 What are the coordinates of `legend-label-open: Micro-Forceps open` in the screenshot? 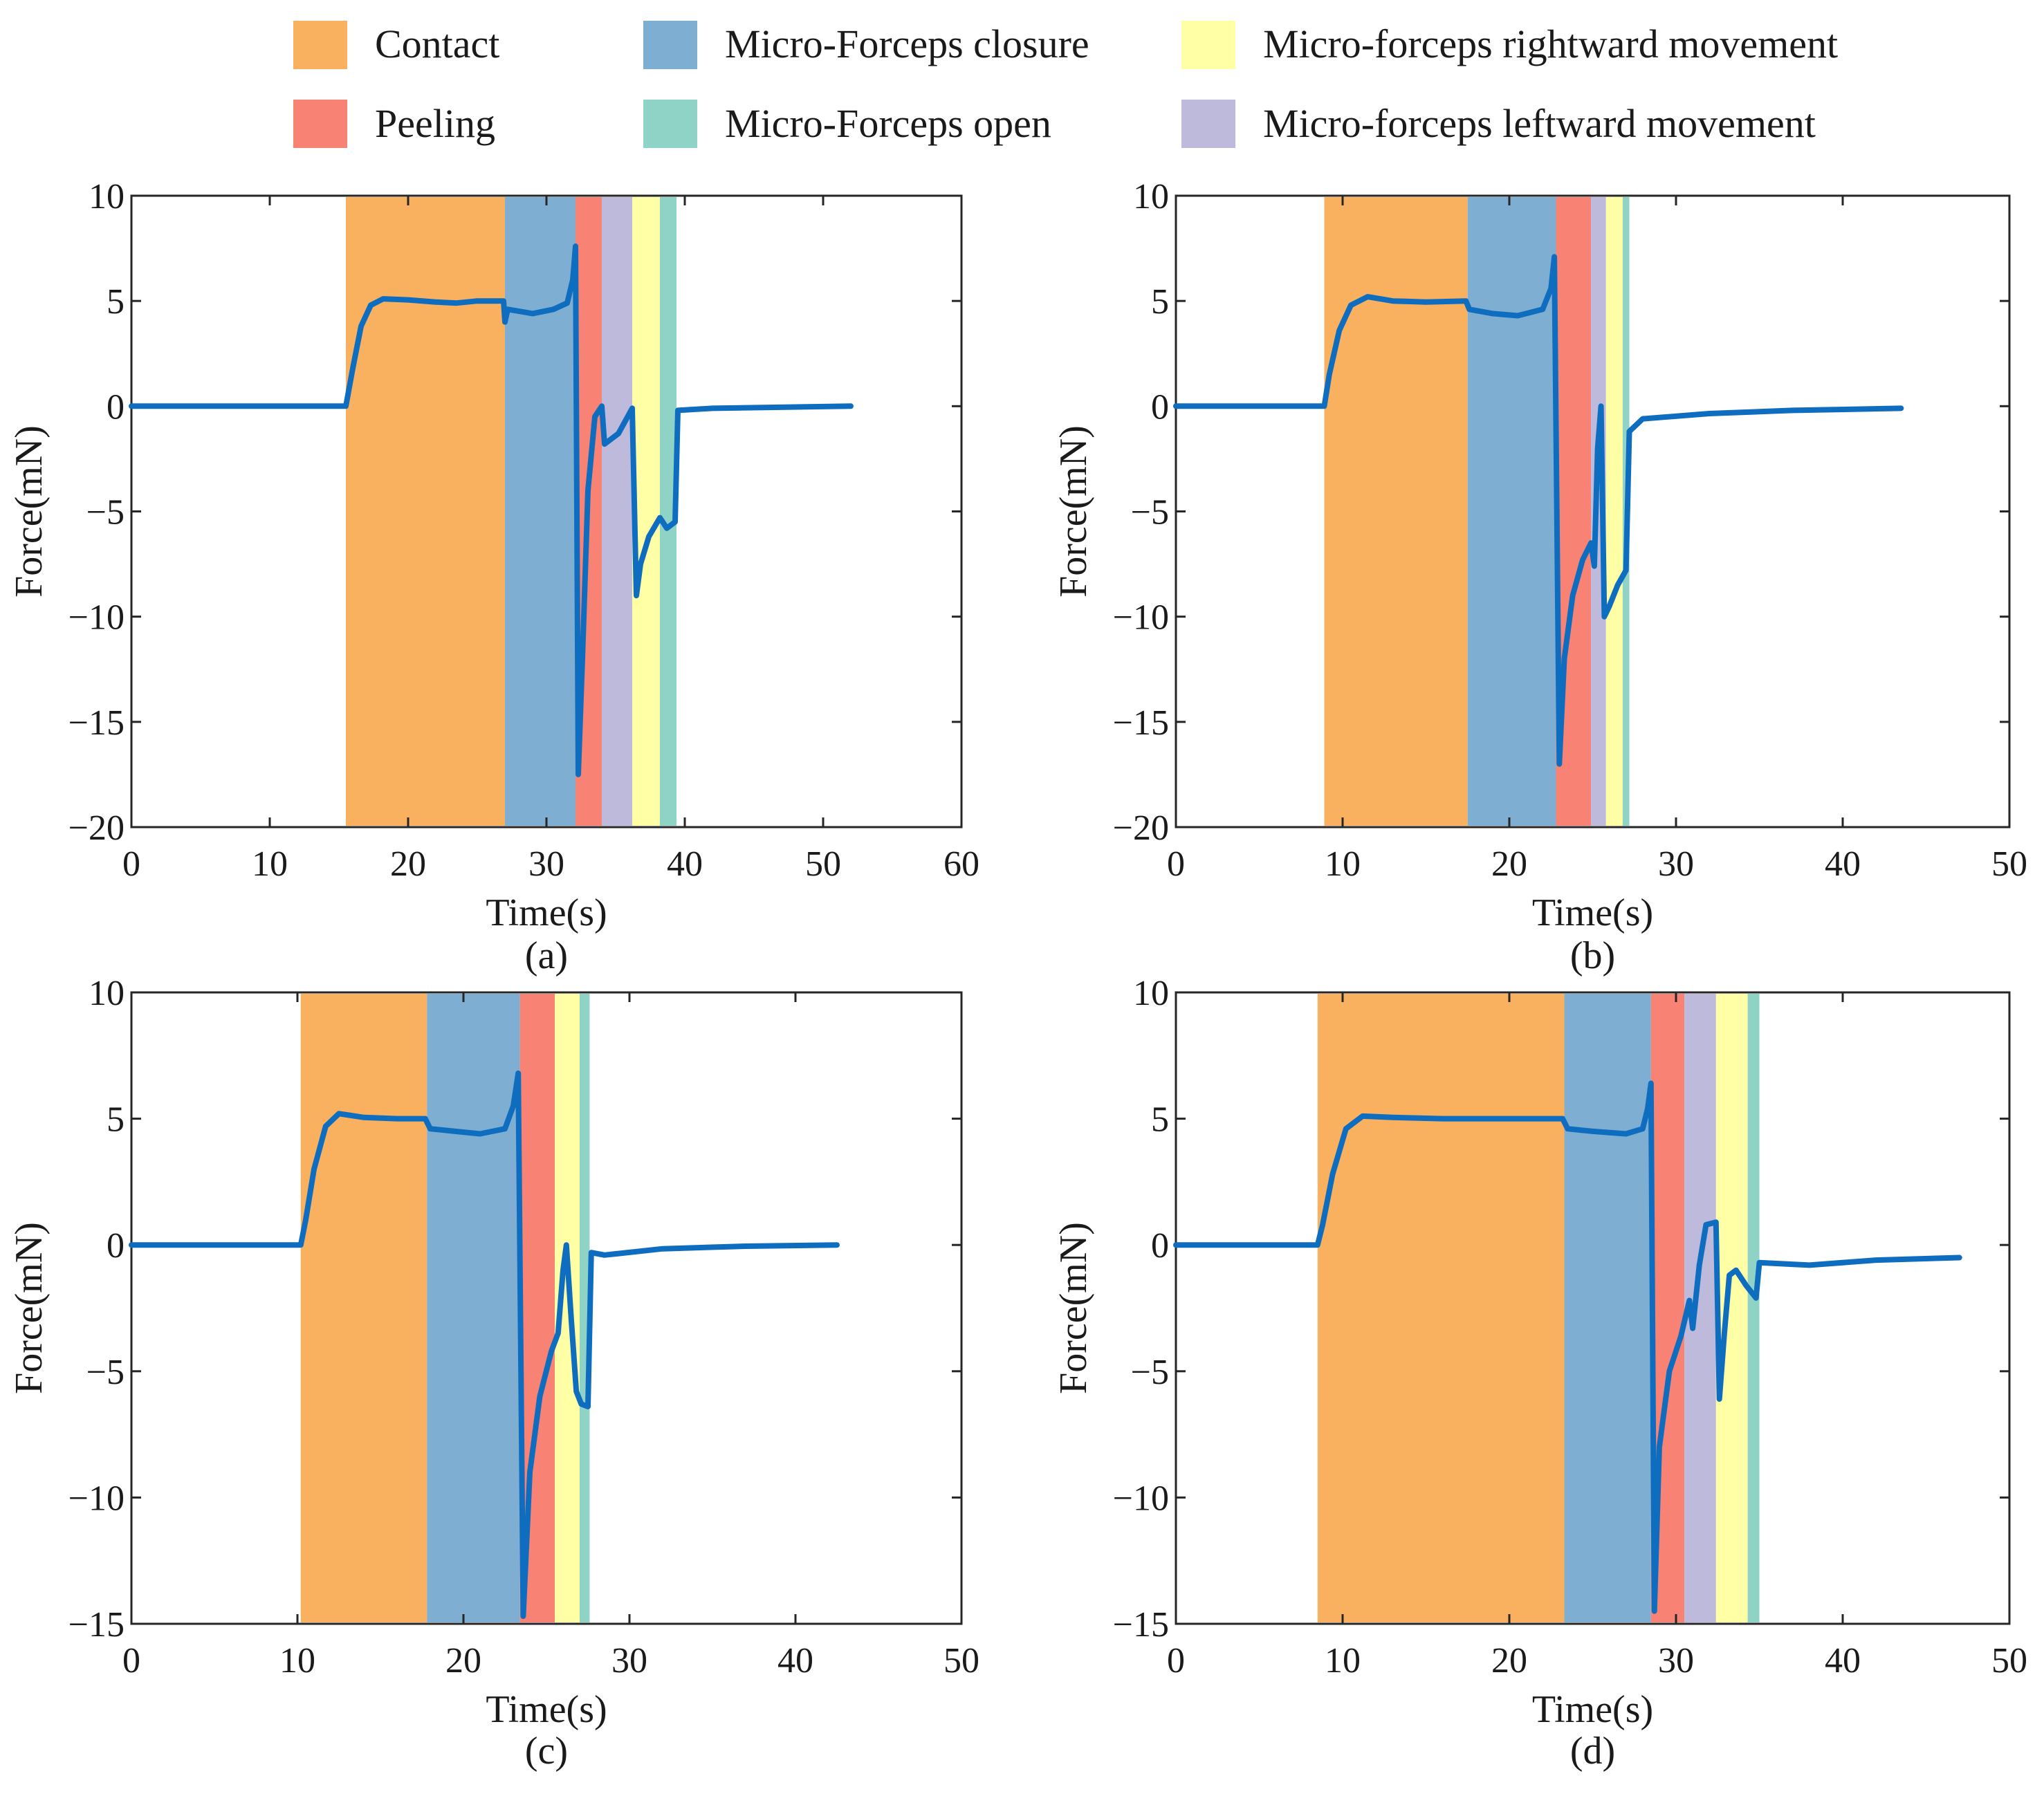 It's located at (888, 123).